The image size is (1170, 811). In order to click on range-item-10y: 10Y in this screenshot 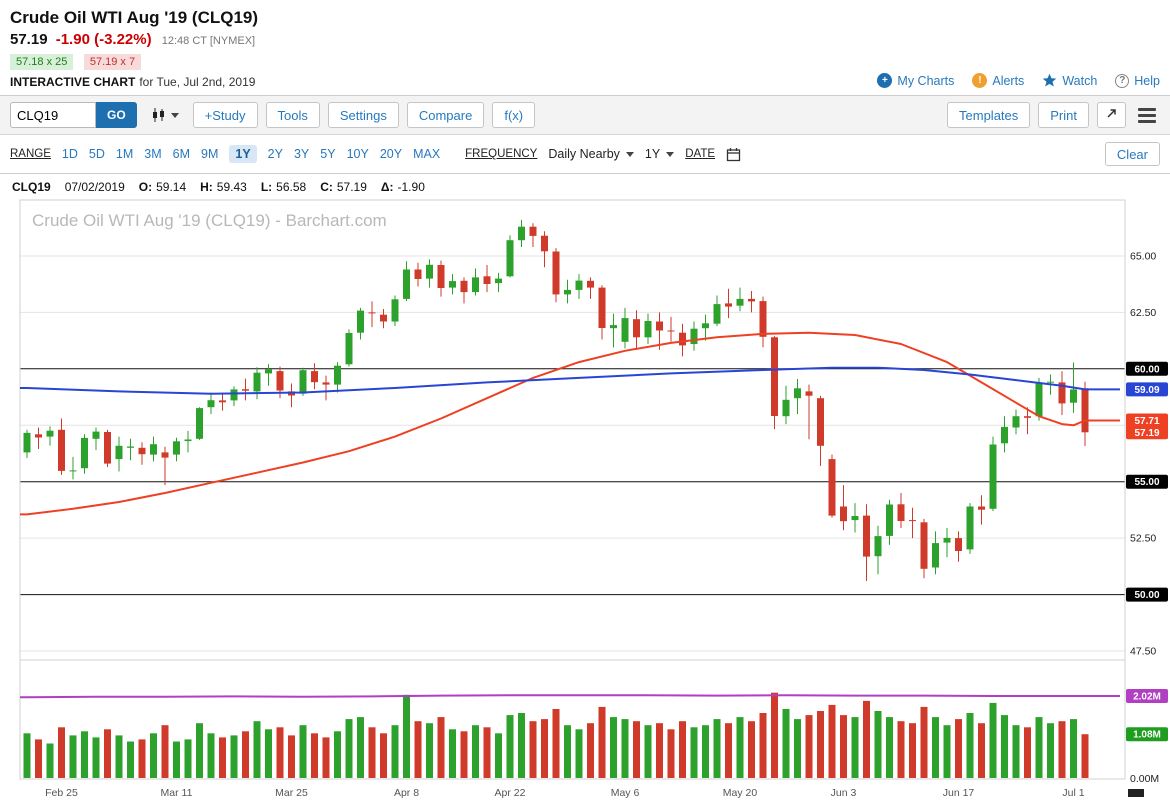, I will do `click(357, 154)`.